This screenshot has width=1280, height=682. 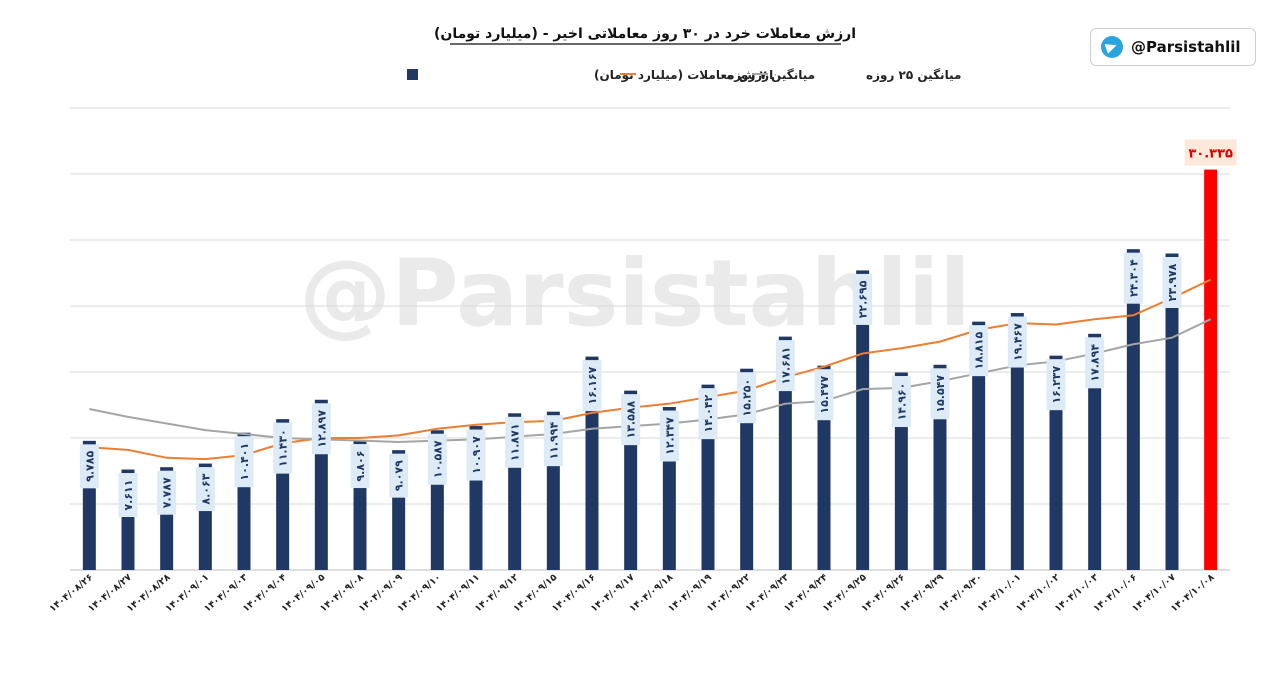 I want to click on data-label: ۲۳.۹۷۸, so click(x=1172, y=282).